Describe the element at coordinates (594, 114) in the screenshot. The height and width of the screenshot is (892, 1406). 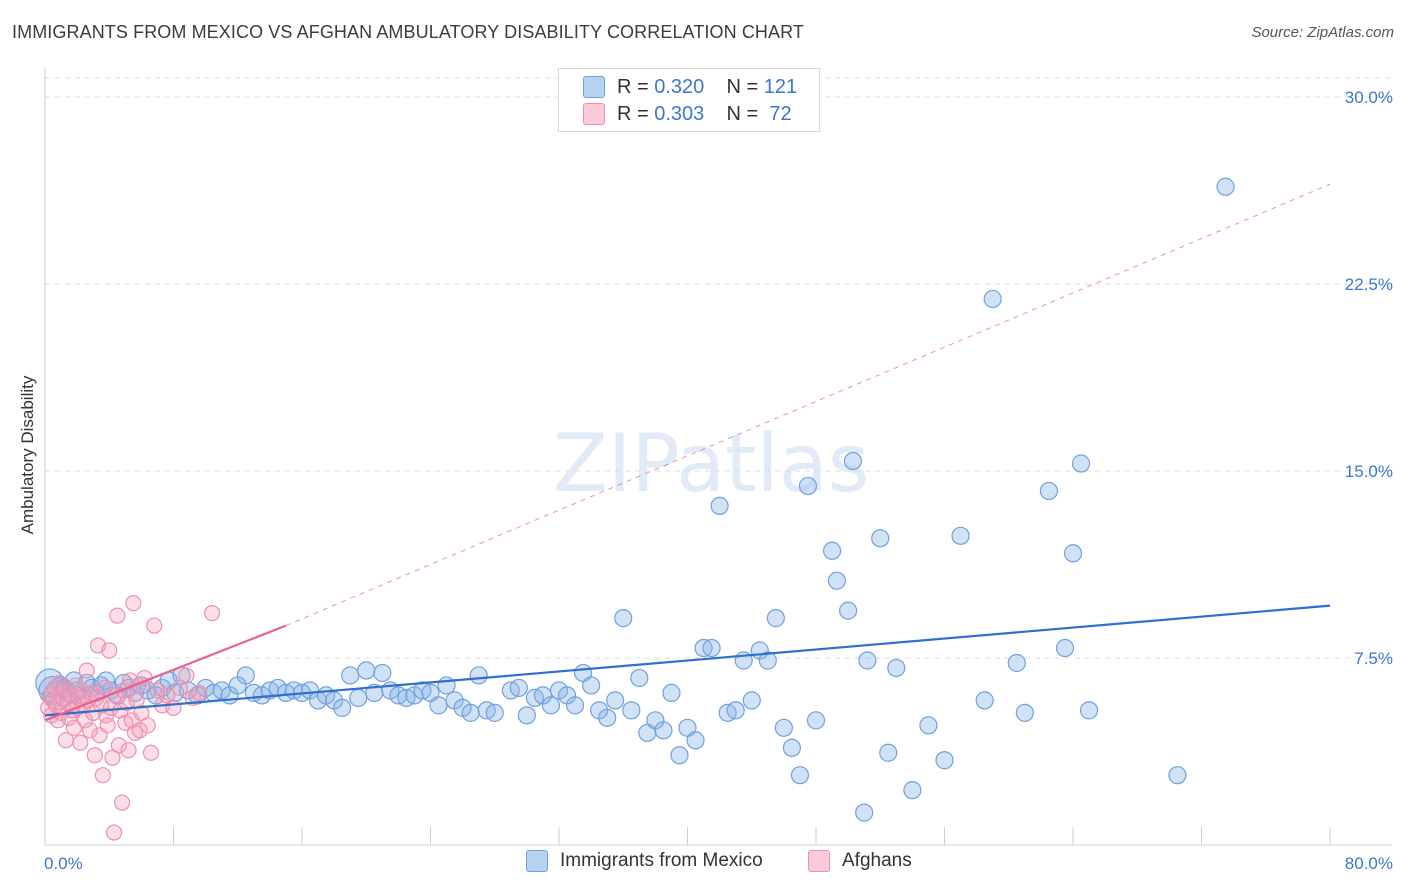
I see `afghans-swatch` at that location.